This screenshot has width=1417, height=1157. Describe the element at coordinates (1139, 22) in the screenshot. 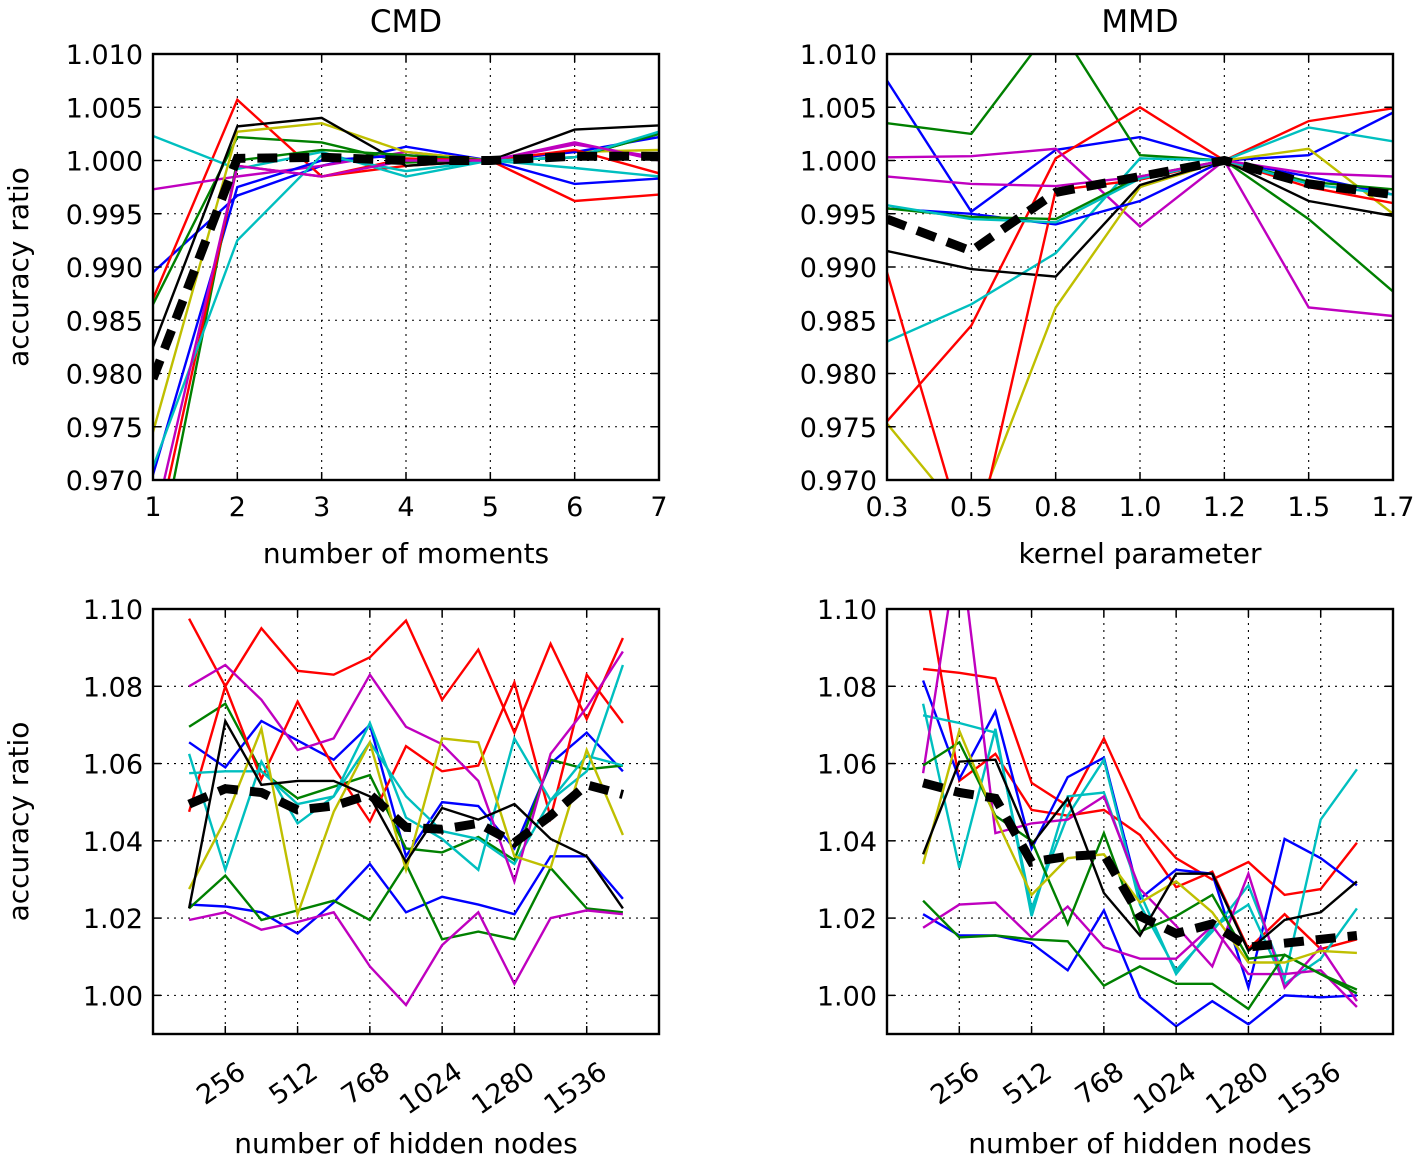

I see `chart-title: MMD` at that location.